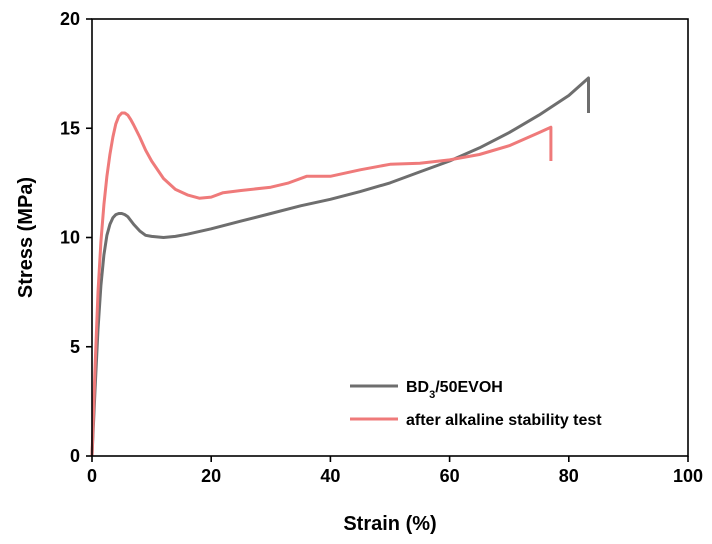  I want to click on x-axis-title: Strain (%), so click(389, 524).